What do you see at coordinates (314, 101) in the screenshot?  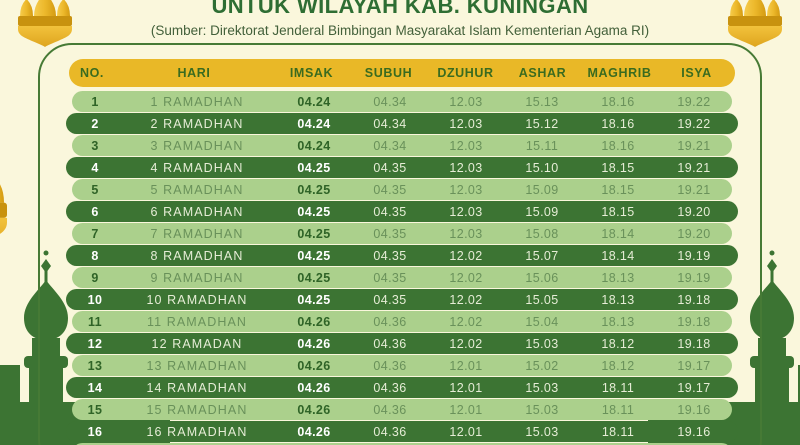 I see `cell-imsak: 04.24` at bounding box center [314, 101].